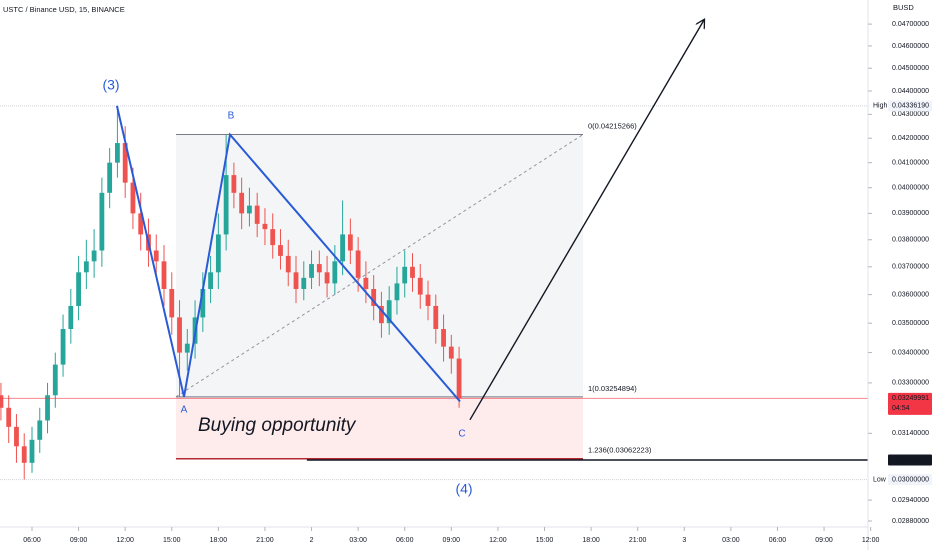 Image resolution: width=932 pixels, height=550 pixels. What do you see at coordinates (910, 294) in the screenshot?
I see `y-tick-label: 0.03600000` at bounding box center [910, 294].